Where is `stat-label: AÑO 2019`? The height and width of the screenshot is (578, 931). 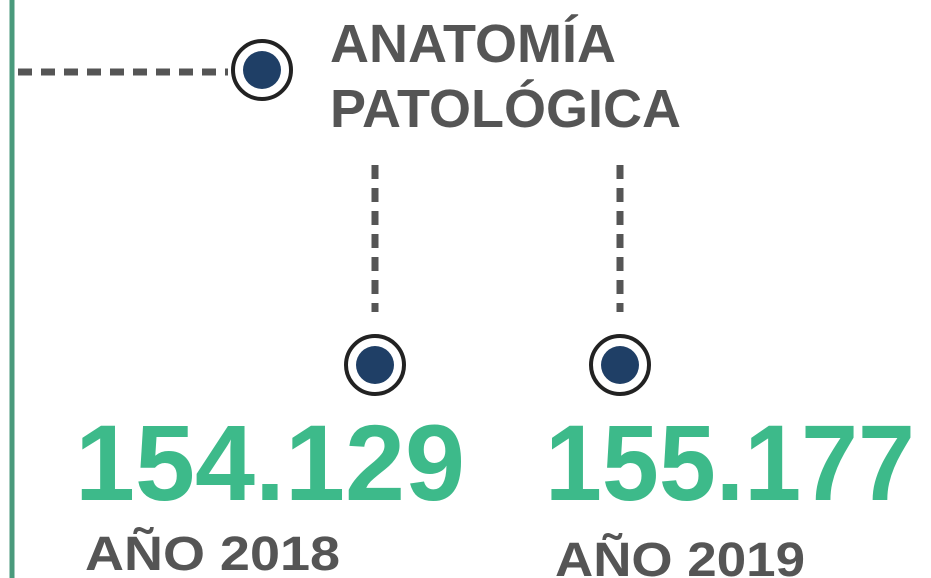
stat-label: AÑO 2019 is located at coordinates (680, 555).